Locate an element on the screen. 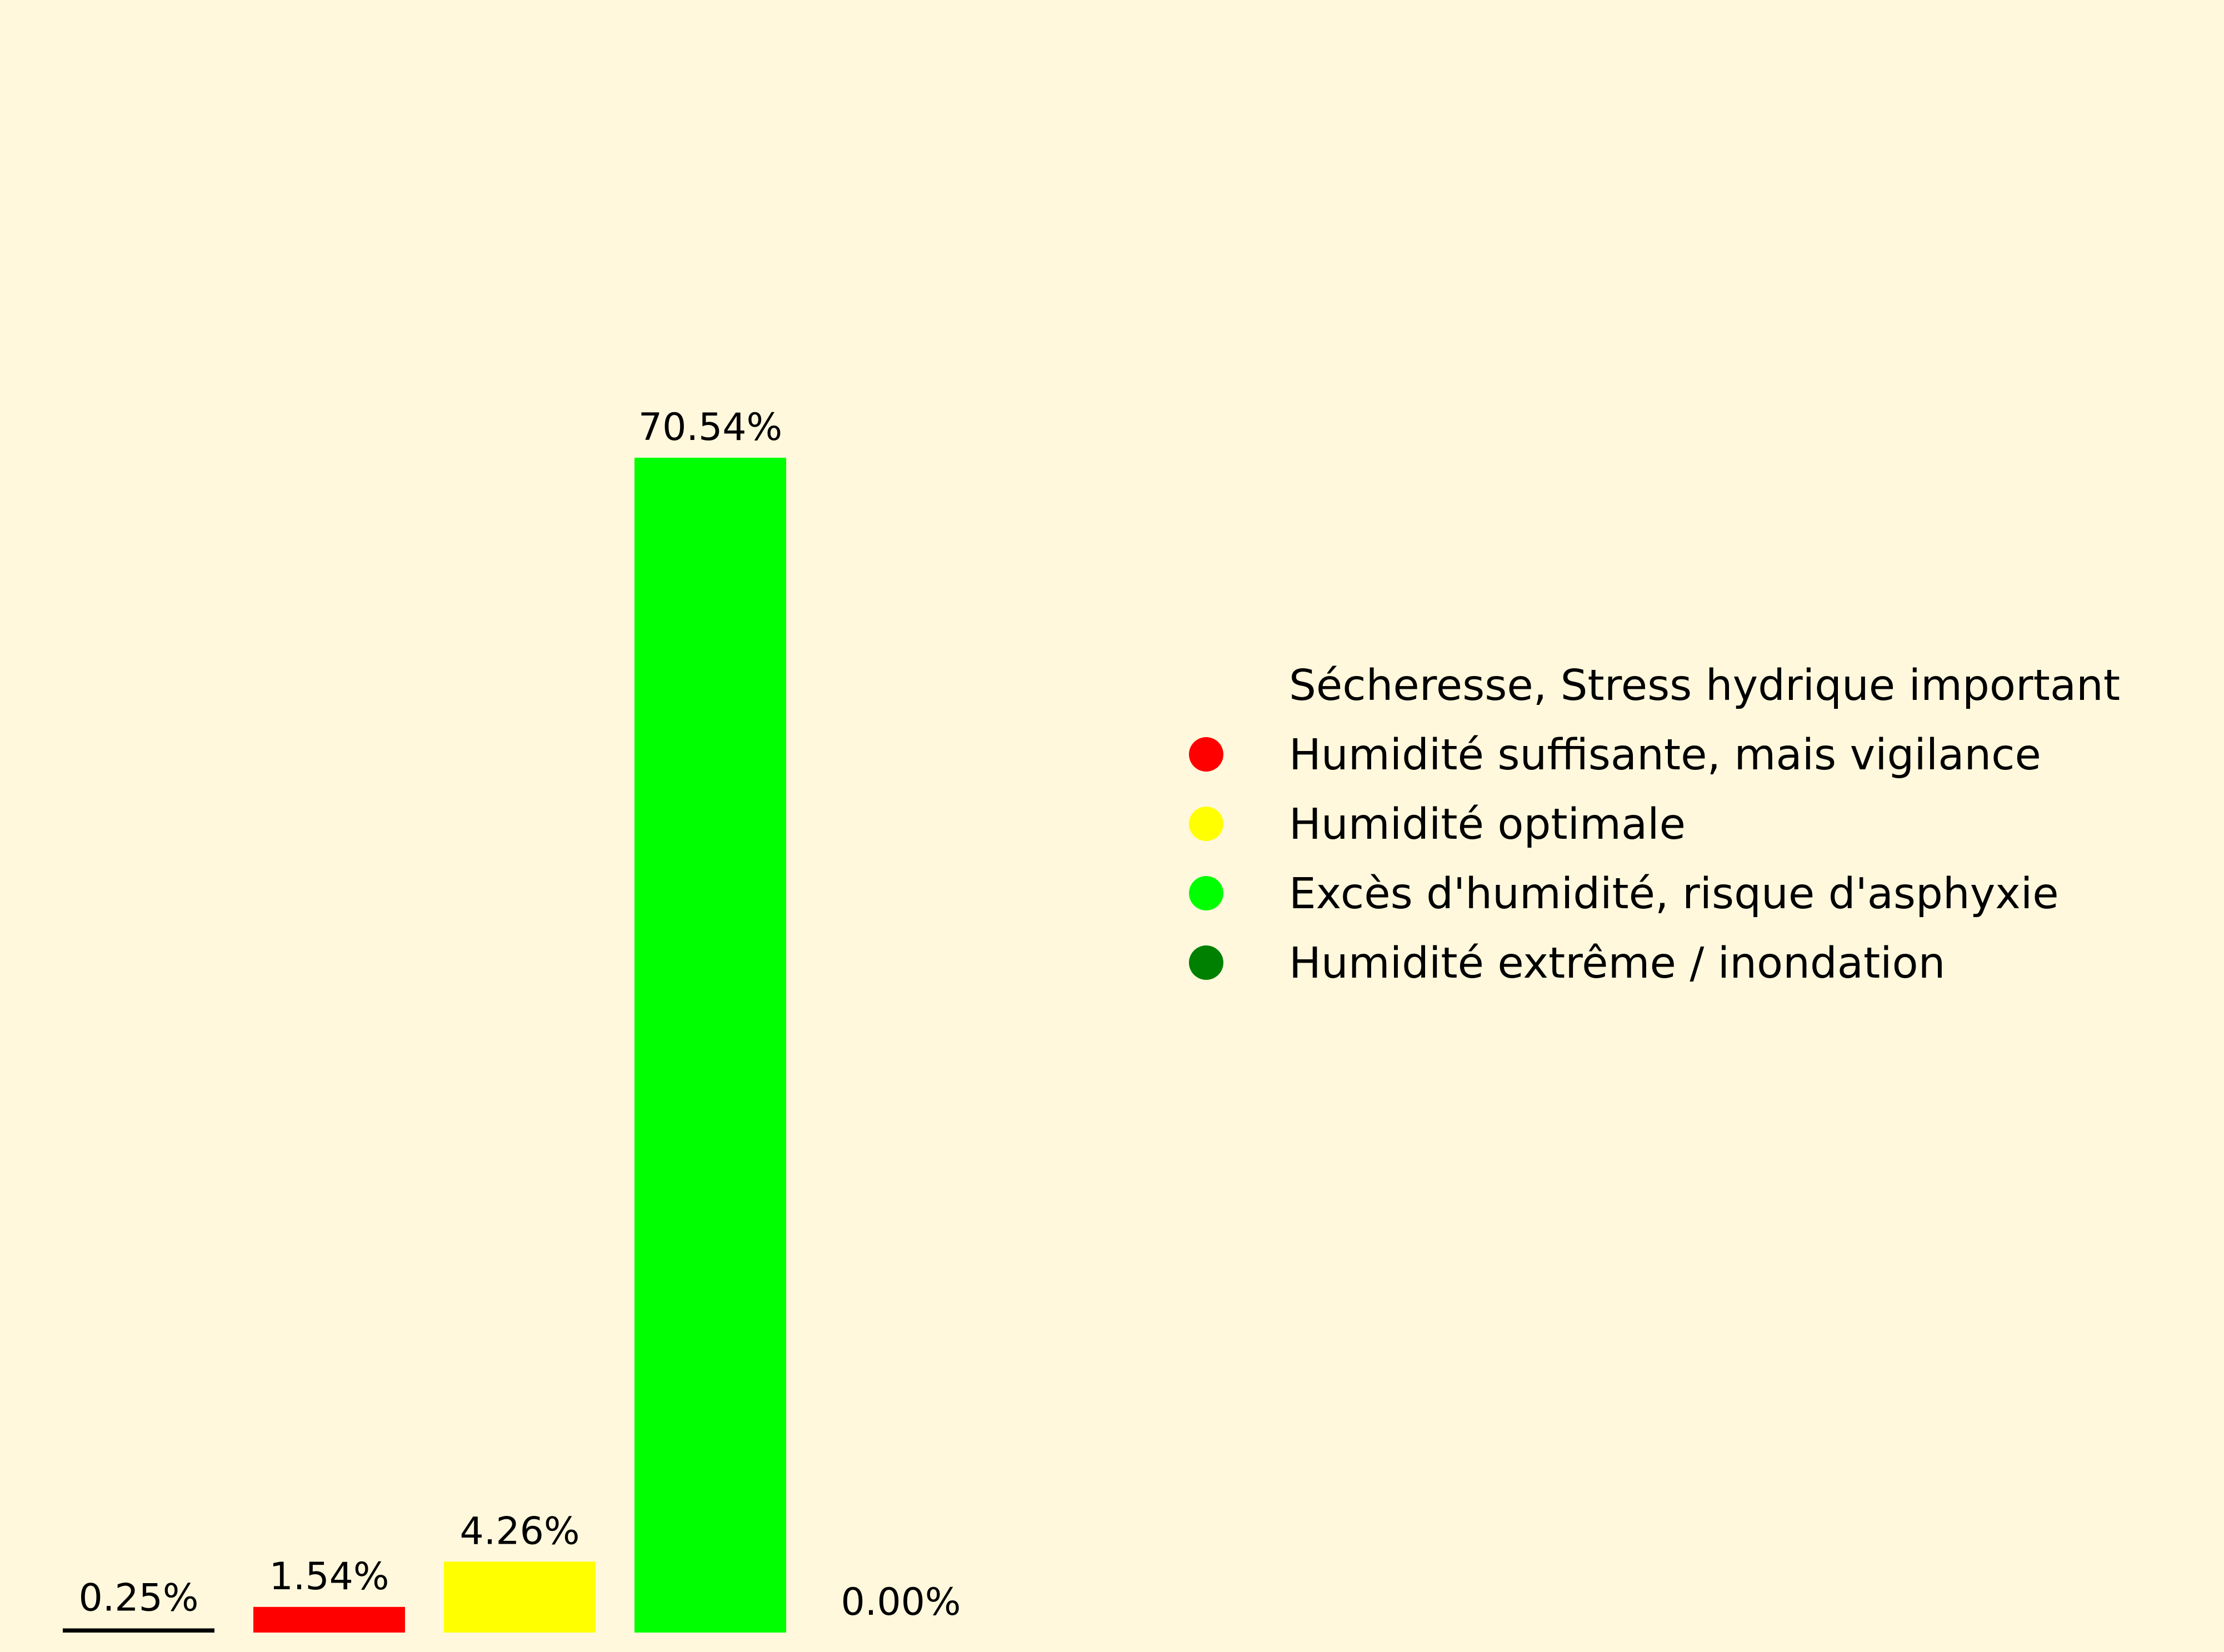 The image size is (2224, 1652). bar-value-label-4: 70.54% is located at coordinates (710, 427).